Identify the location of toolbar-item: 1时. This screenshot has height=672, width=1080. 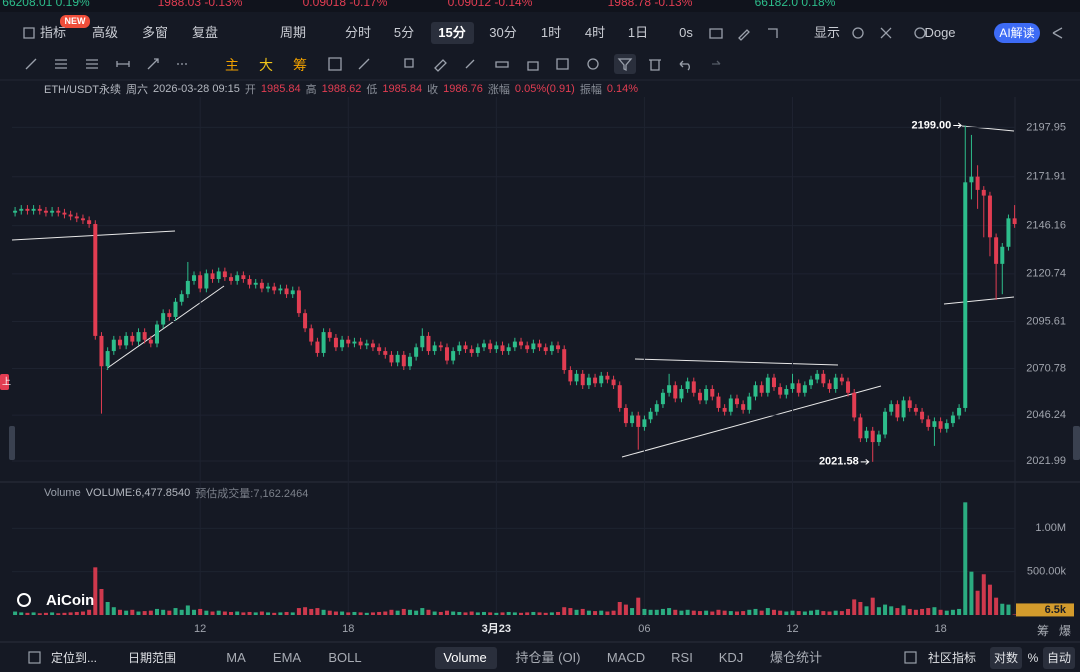
(551, 32).